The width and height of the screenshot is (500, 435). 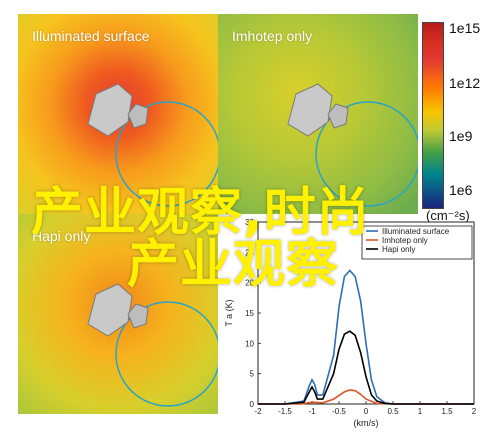 What do you see at coordinates (448, 215) in the screenshot?
I see `colorbar-unit: (cm⁻²s)` at bounding box center [448, 215].